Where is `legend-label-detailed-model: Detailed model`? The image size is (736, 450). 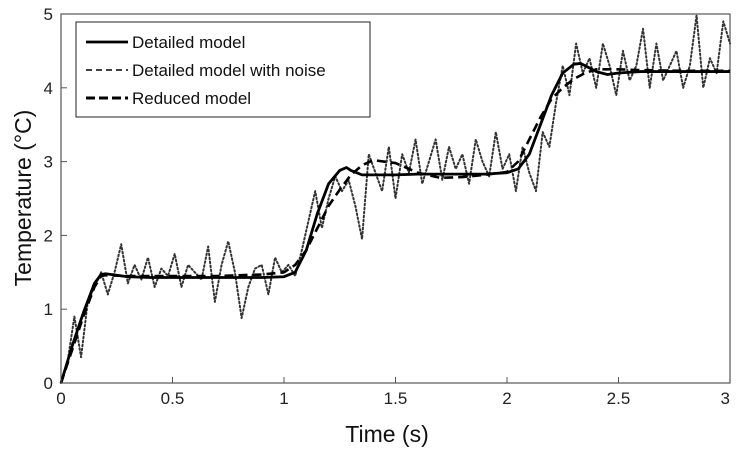 legend-label-detailed-model: Detailed model is located at coordinates (188, 42).